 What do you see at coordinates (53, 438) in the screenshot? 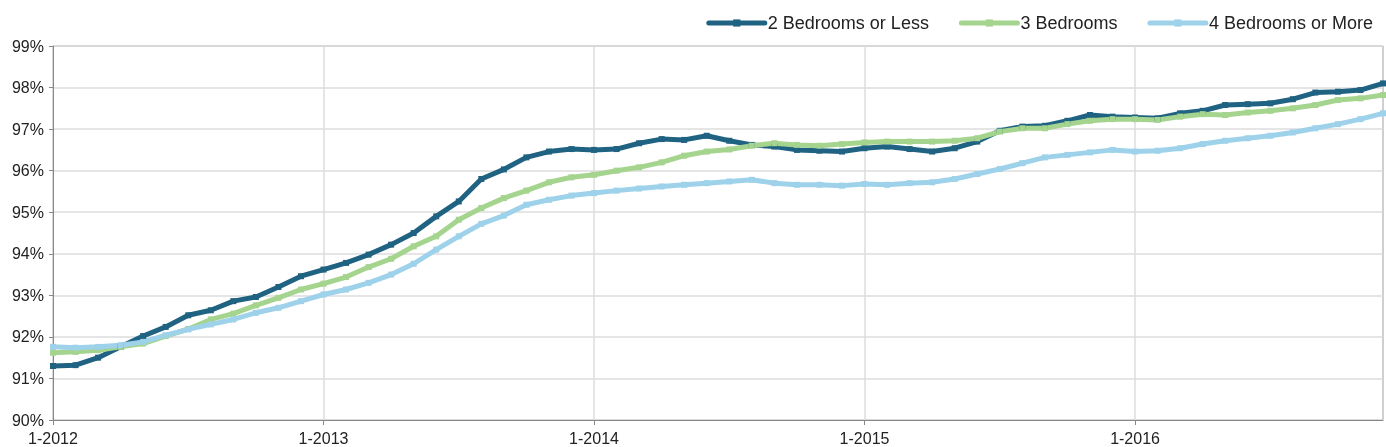
I see `x-tick-label: 1-2012` at bounding box center [53, 438].